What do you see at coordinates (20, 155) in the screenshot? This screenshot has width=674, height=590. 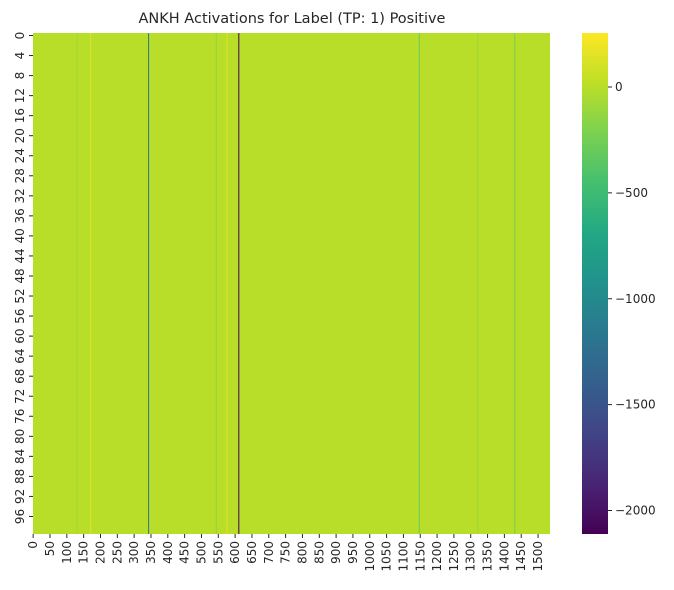 I see `y-tick-label: 24` at bounding box center [20, 155].